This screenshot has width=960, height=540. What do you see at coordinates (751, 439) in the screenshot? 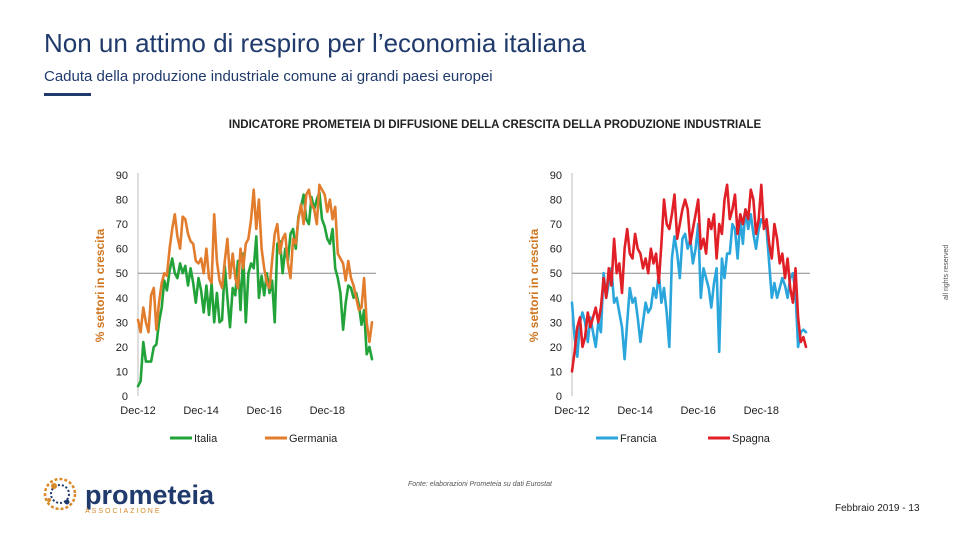
I see `legend-label-spagna: Spagna` at bounding box center [751, 439].